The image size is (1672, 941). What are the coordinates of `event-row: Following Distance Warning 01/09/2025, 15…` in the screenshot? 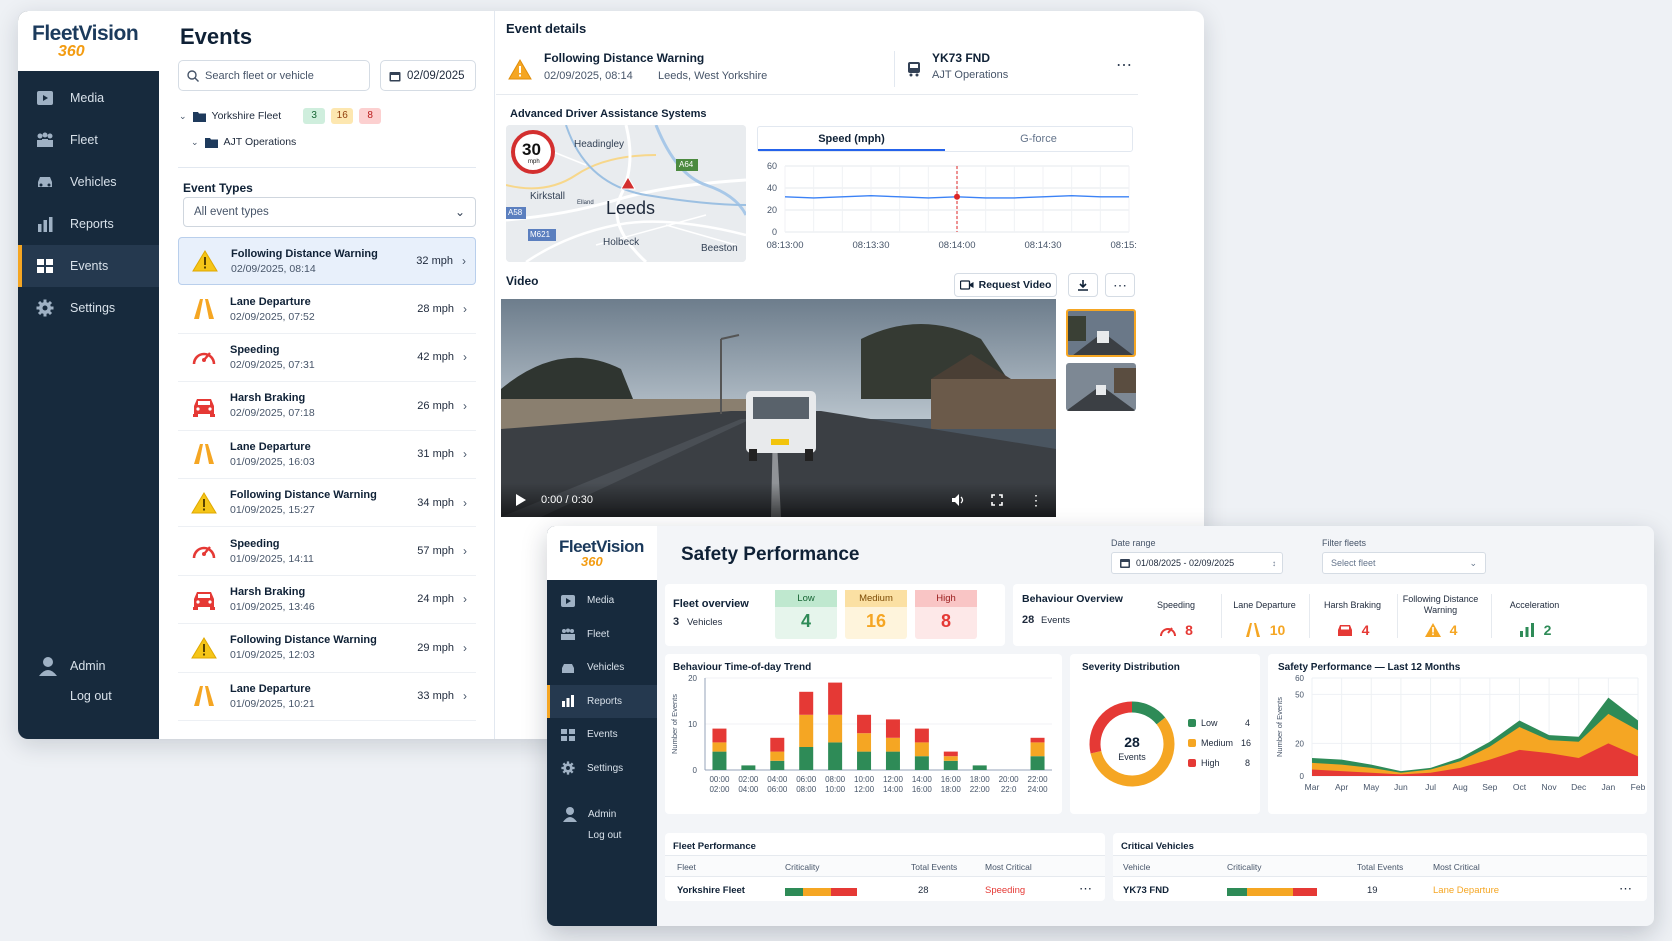 It's located at (327, 503).